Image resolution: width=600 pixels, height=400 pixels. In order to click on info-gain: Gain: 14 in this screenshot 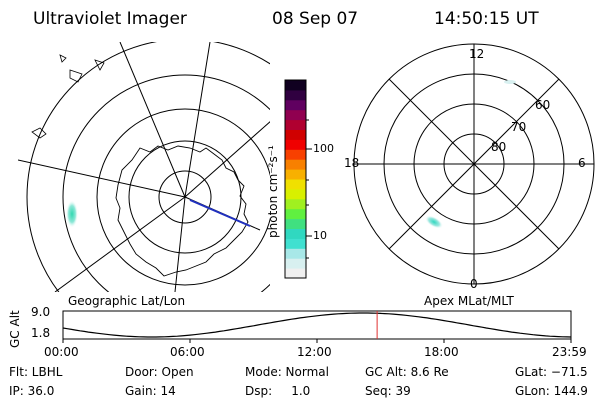, I will do `click(150, 391)`.